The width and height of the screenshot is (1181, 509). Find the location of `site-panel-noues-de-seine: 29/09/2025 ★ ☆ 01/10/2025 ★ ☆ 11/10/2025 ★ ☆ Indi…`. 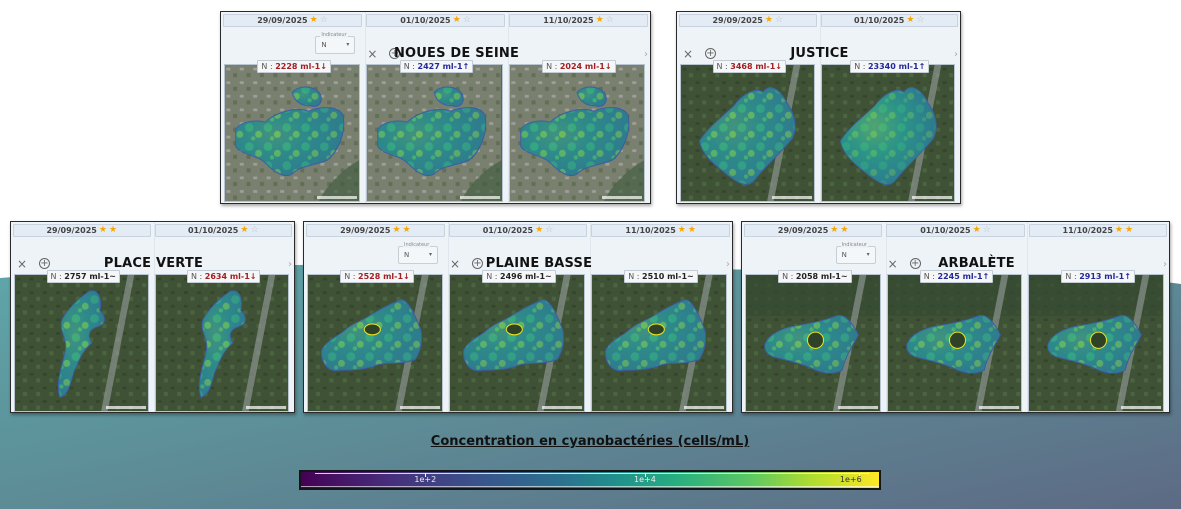

site-panel-noues-de-seine: 29/09/2025 ★ ☆ 01/10/2025 ★ ☆ 11/10/2025 ★ ☆ Indi… is located at coordinates (435, 107).